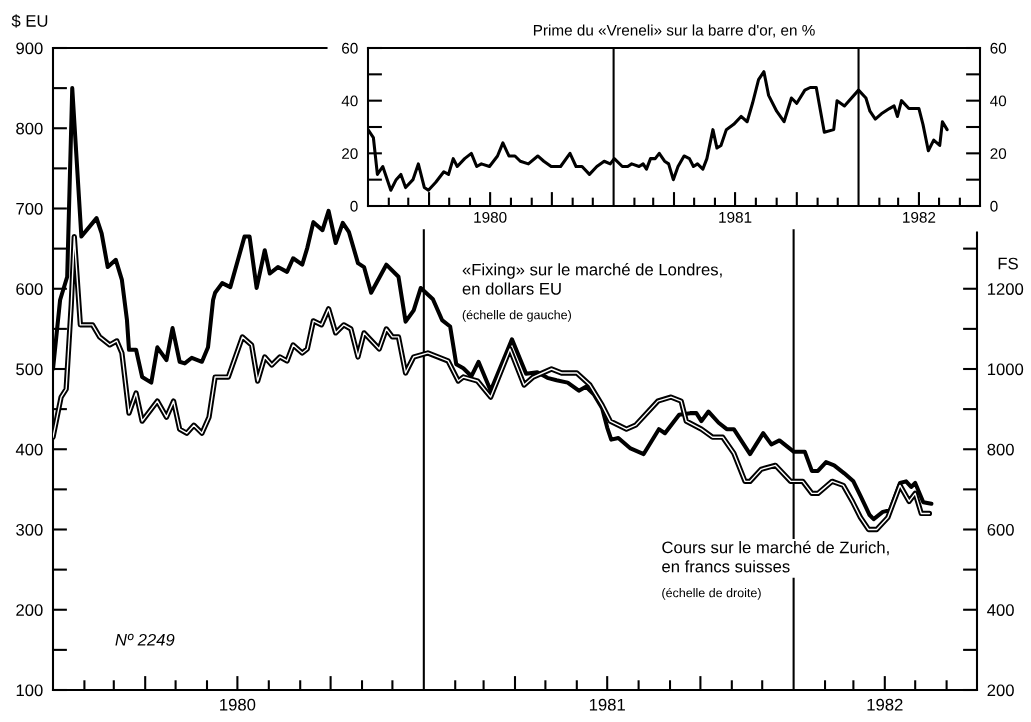  Describe the element at coordinates (1000, 449) in the screenshot. I see `y2-tick-label: 800` at that location.